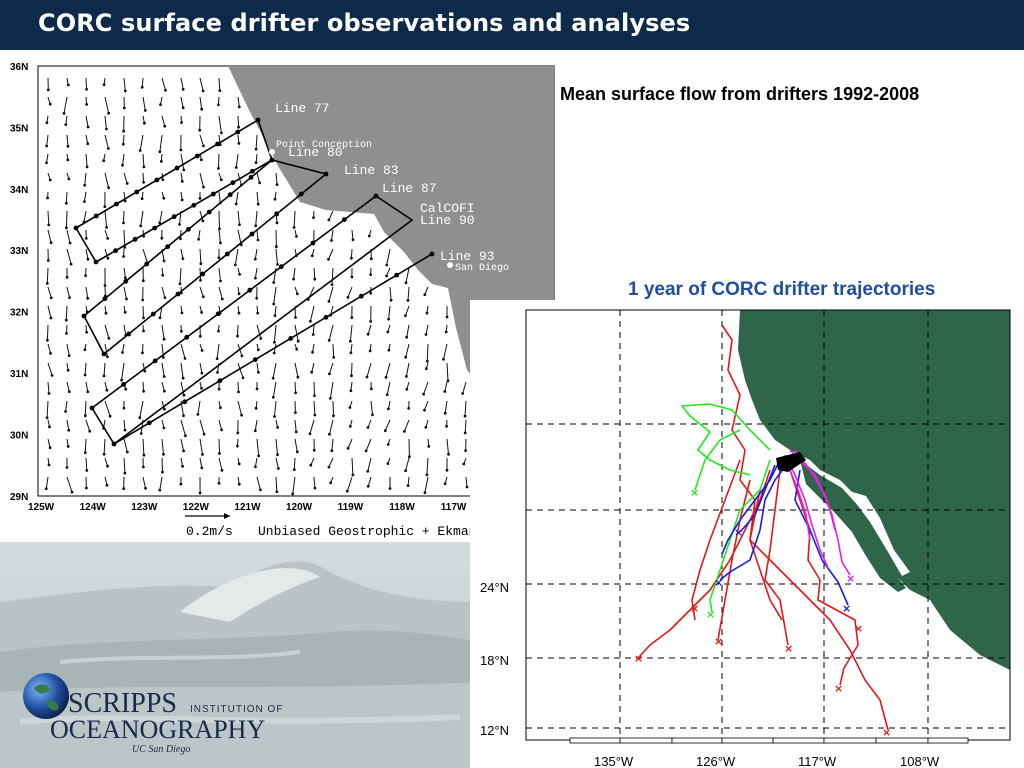  I want to click on lat-label: 30N, so click(19, 435).